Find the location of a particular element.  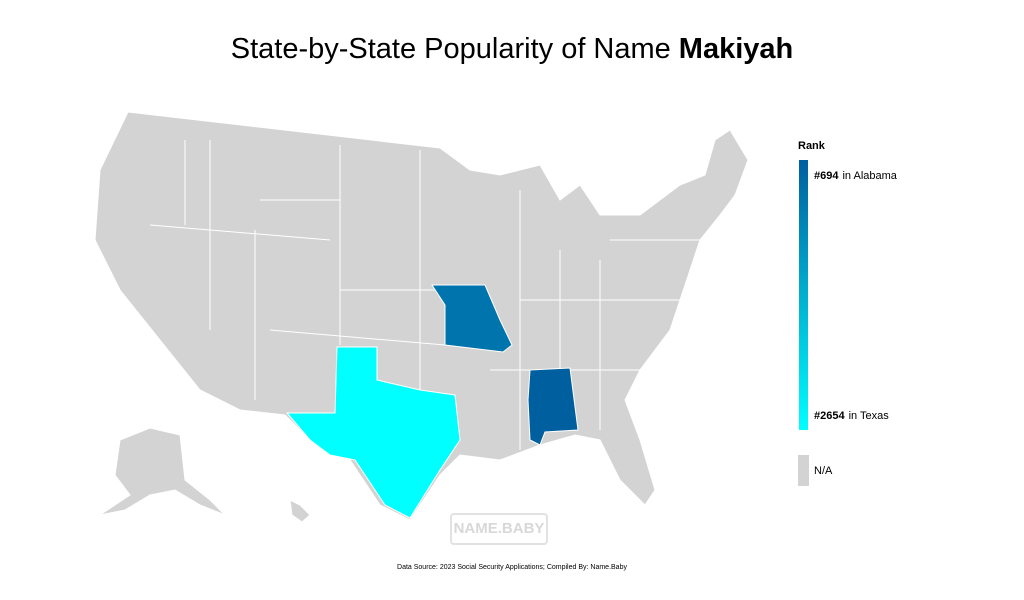

legend-gradient is located at coordinates (803, 295).